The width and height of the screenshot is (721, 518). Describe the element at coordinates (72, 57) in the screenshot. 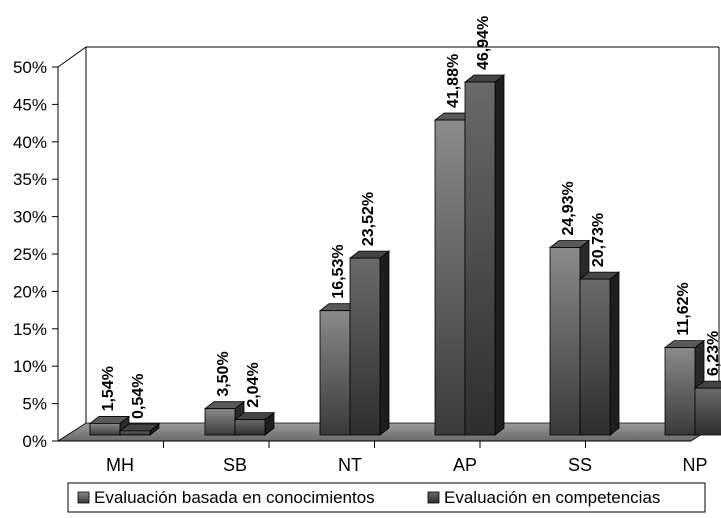

I see `wall-edge` at that location.